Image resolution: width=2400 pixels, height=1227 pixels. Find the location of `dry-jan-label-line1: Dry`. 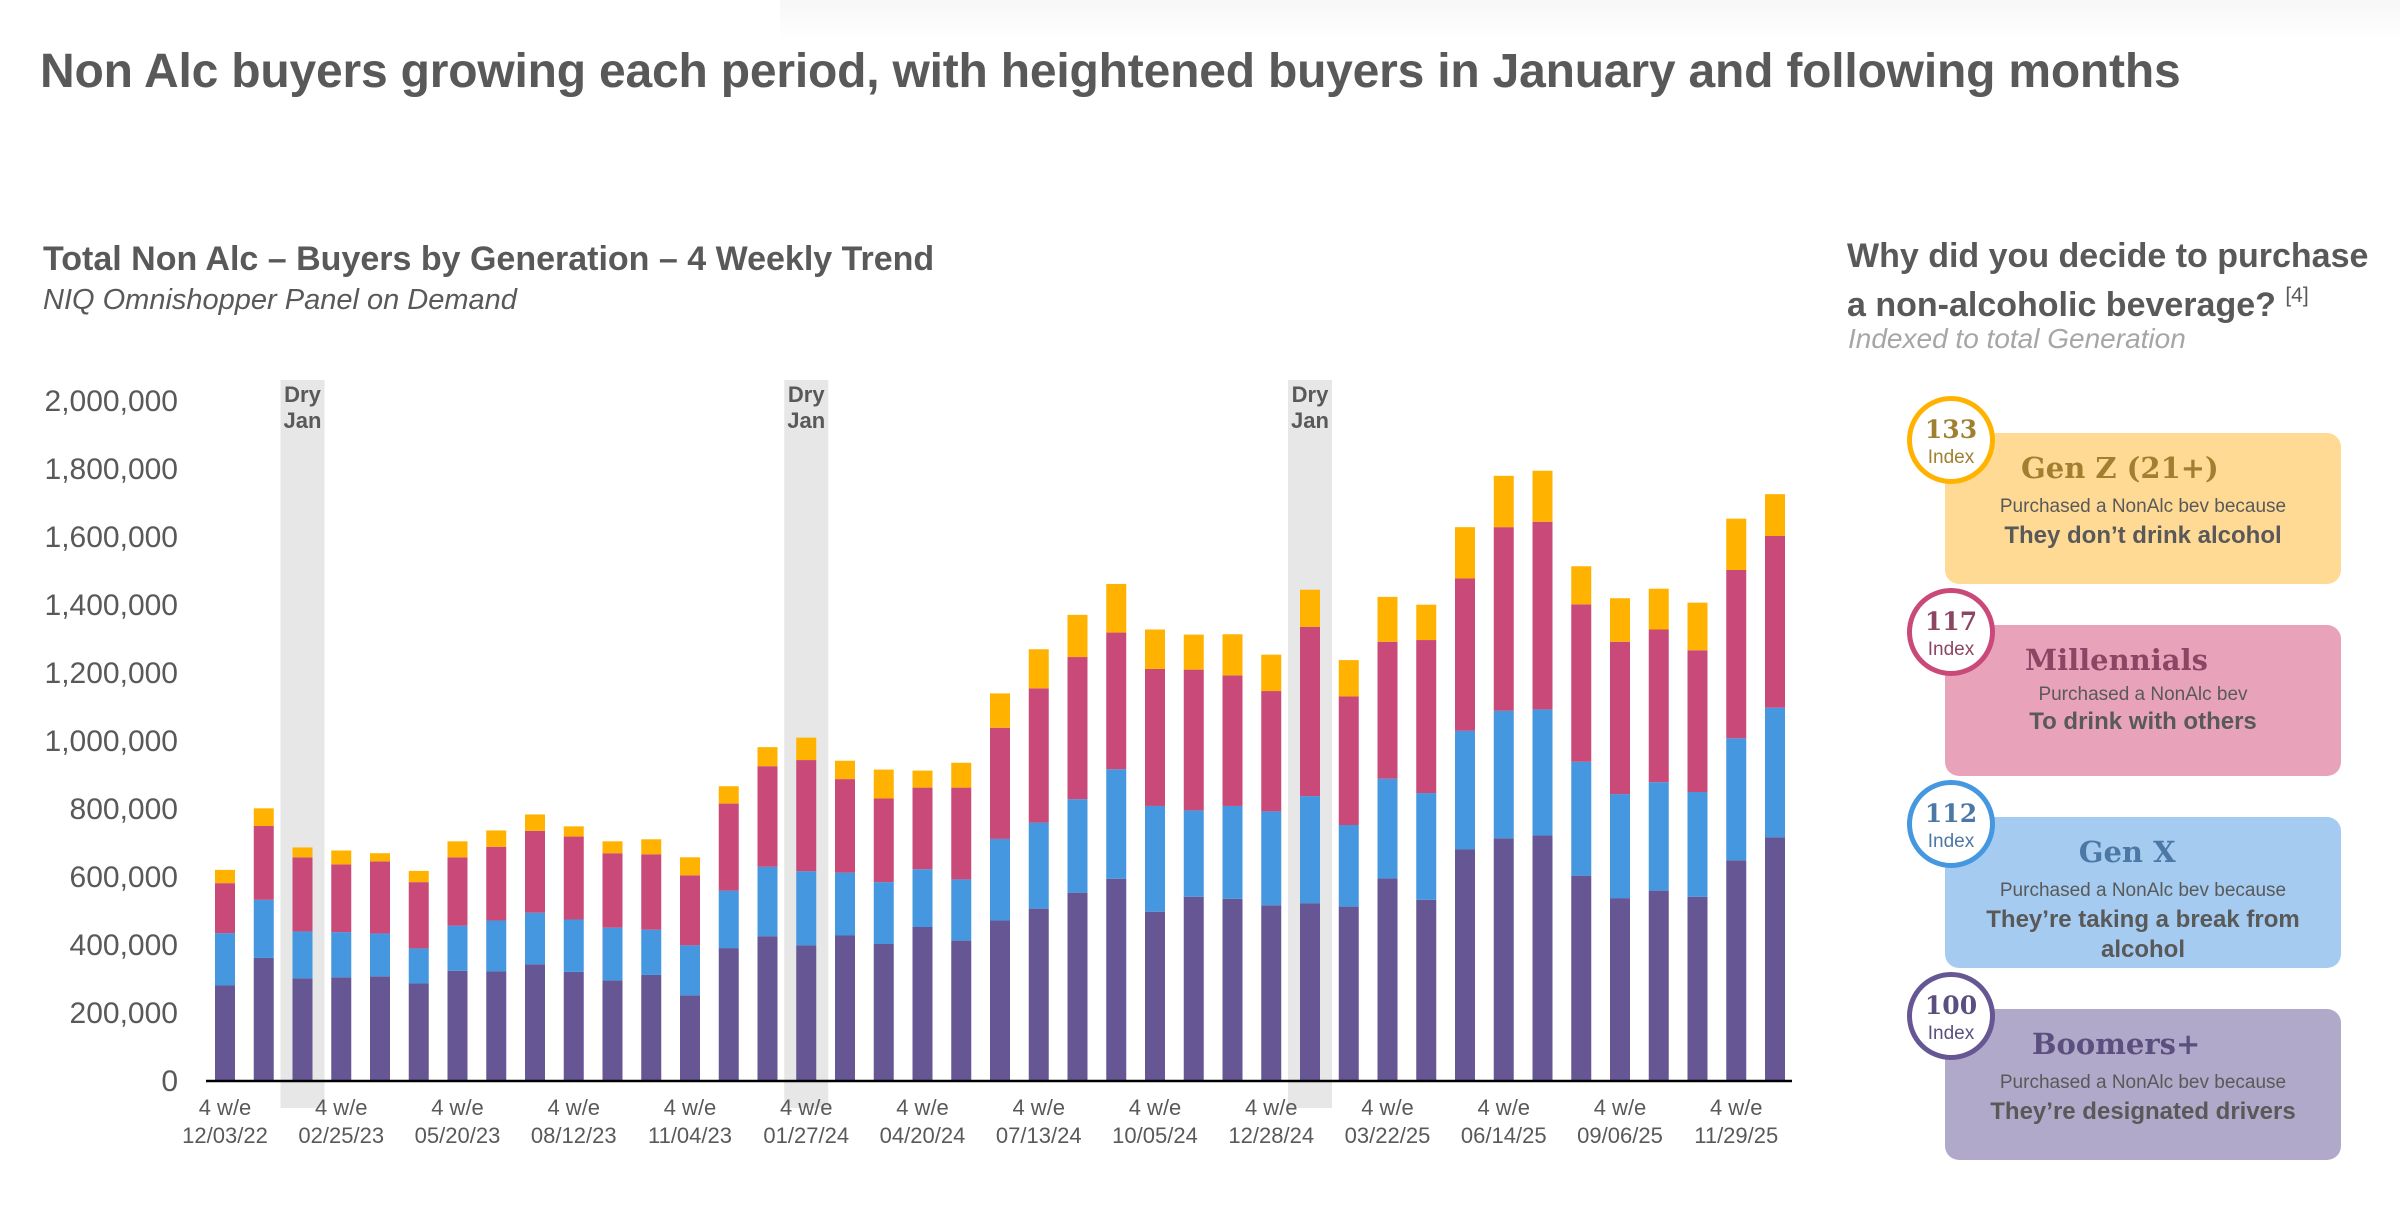

dry-jan-label-line1: Dry is located at coordinates (806, 394).